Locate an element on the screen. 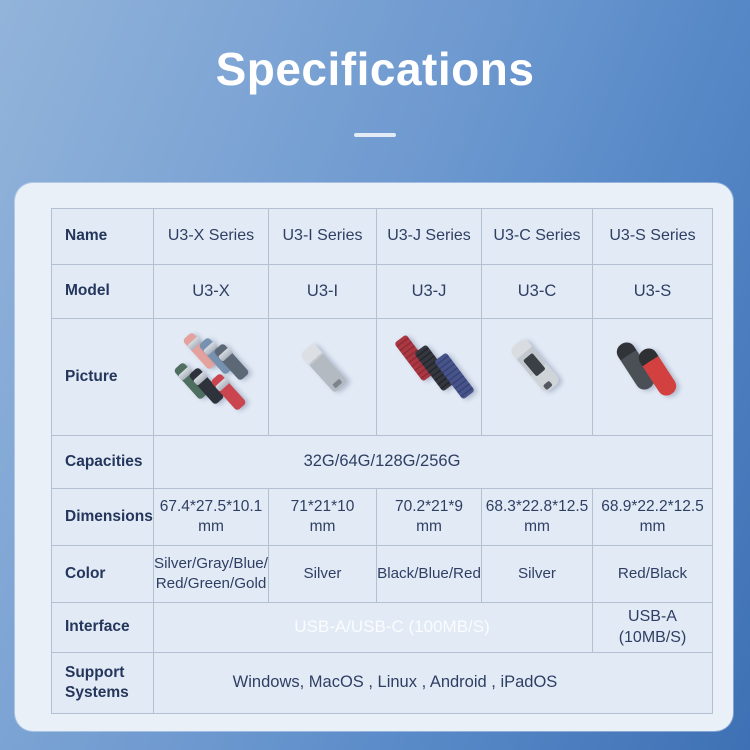  u3s-two-drives-image is located at coordinates (652, 377).